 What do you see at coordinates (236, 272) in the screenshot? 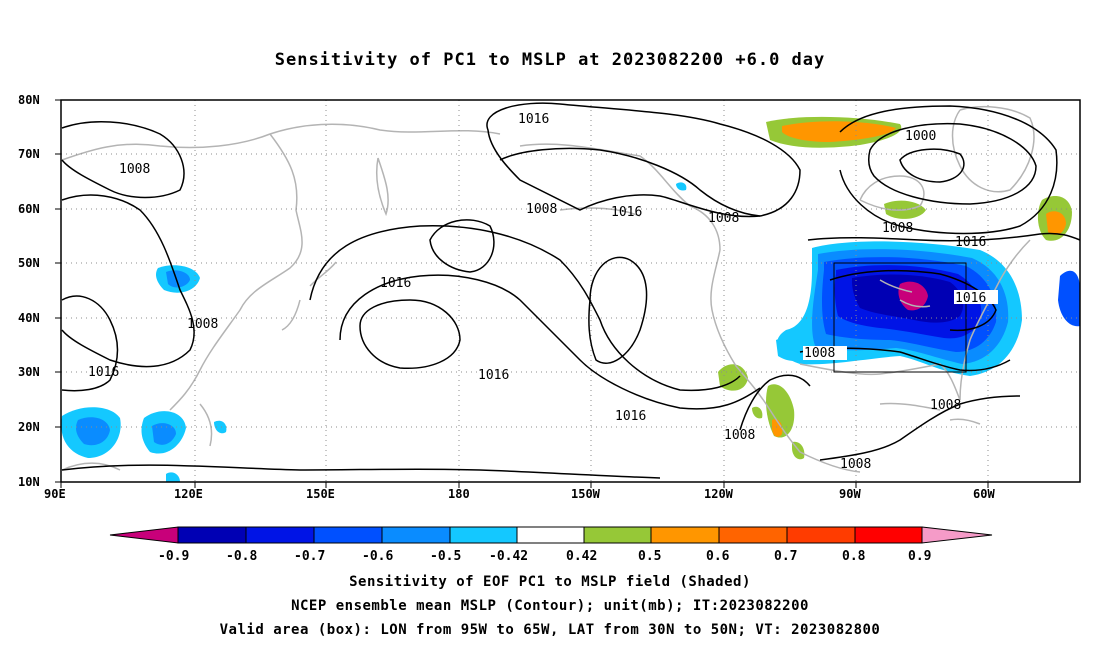
I see `coast-asia-east` at bounding box center [236, 272].